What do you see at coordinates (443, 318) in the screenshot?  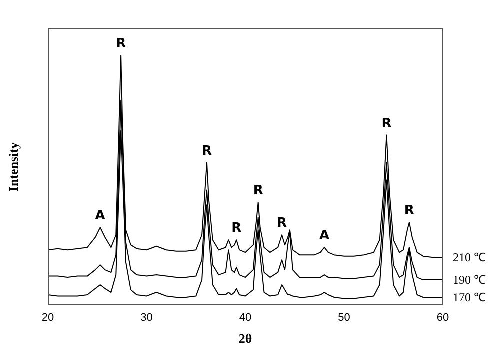 I see `x-tick-label: 60` at bounding box center [443, 318].